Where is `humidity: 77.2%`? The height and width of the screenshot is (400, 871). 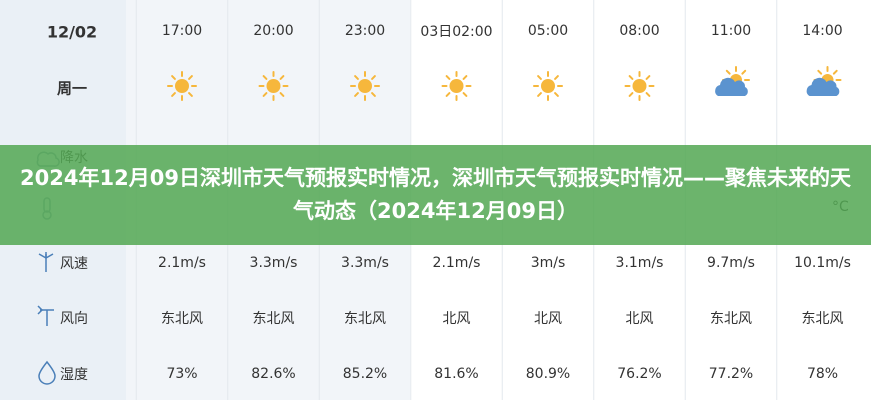
humidity: 77.2% is located at coordinates (731, 374).